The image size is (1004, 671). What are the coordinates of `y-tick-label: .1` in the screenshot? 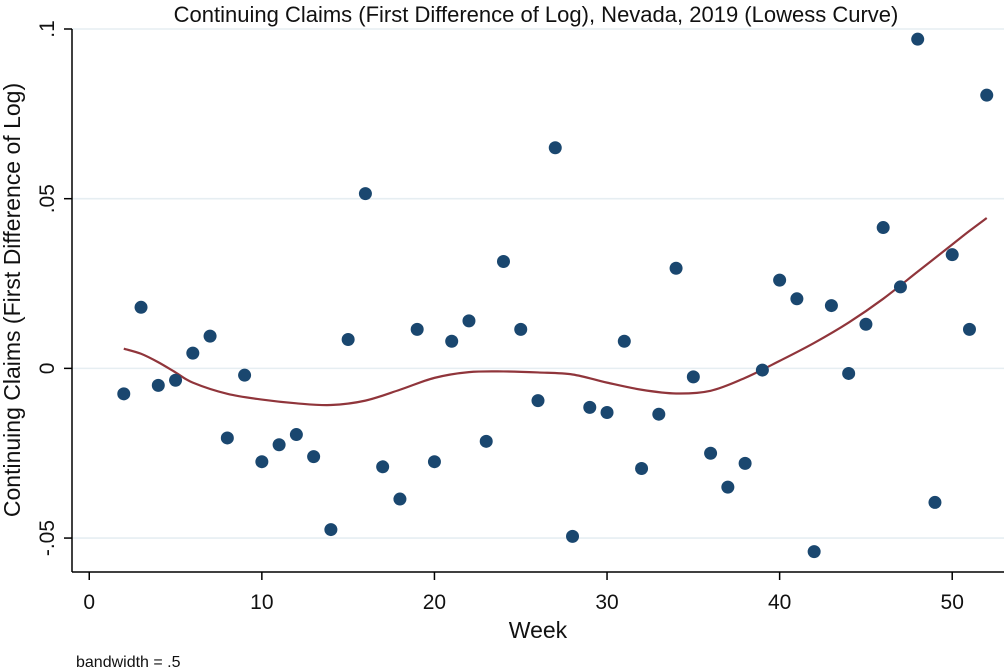 It's located at (47, 29).